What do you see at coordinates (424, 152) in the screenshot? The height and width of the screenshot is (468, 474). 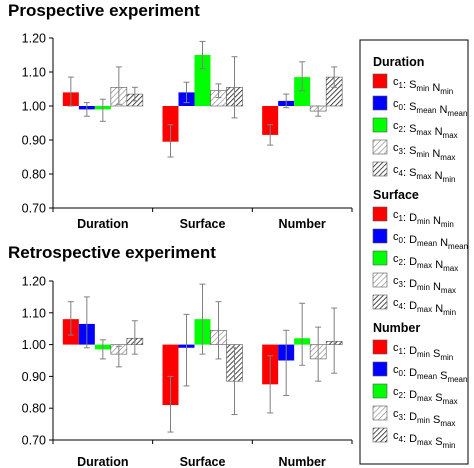 I see `legend-entry-label: c3: Smin Nmax` at bounding box center [424, 152].